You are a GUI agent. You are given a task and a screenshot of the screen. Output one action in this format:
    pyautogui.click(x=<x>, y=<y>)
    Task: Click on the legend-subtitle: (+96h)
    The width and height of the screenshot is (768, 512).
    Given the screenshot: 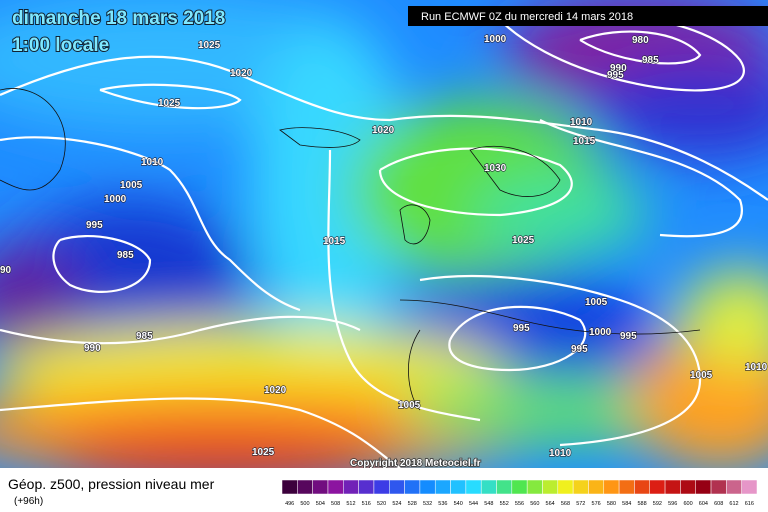 What is the action you would take?
    pyautogui.click(x=28, y=501)
    